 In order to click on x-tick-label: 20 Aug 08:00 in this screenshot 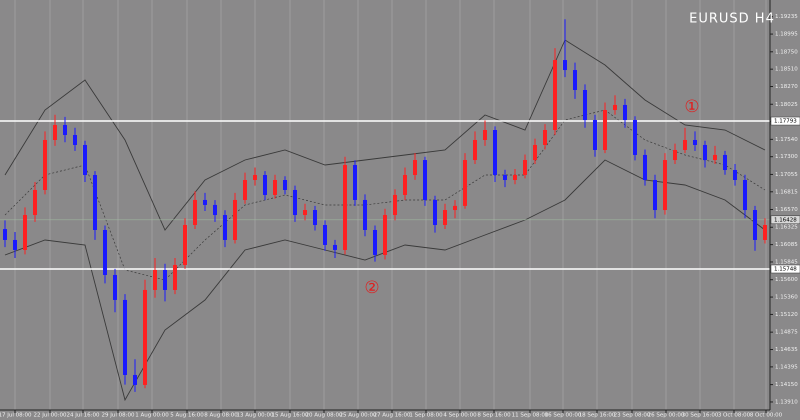, I will do `click(324, 416)`.